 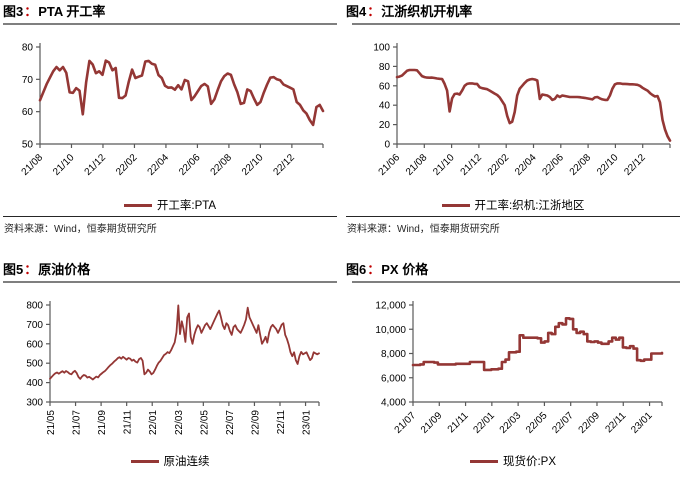 I want to click on figure-number: 图3, so click(x=13, y=11).